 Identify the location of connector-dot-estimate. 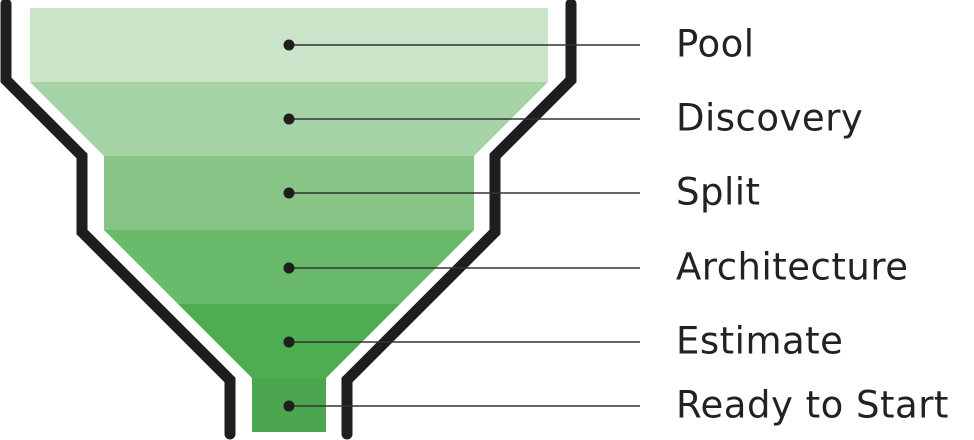
(289, 342).